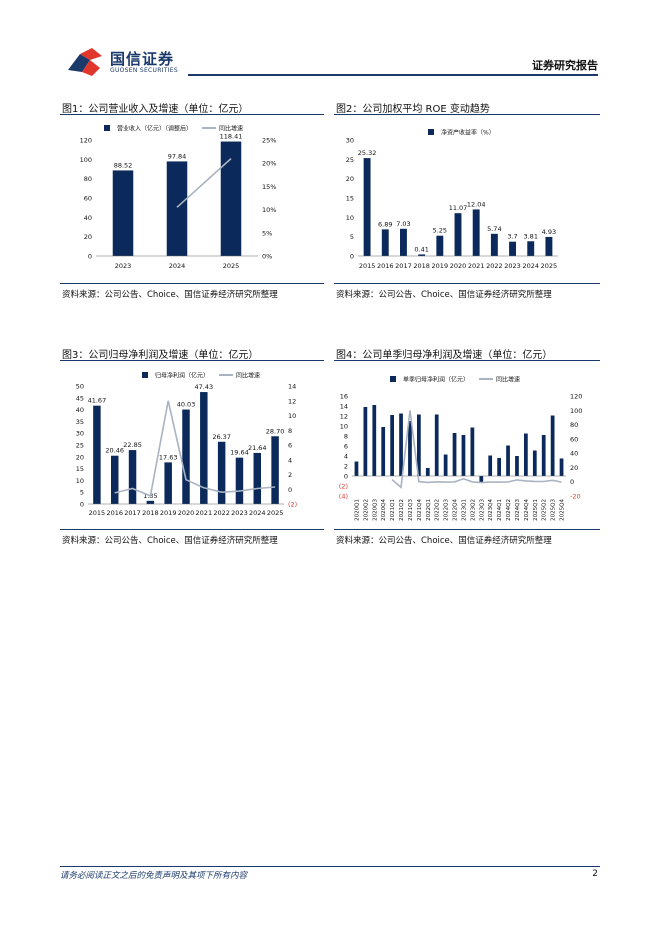 Image resolution: width=662 pixels, height=936 pixels. Describe the element at coordinates (476, 204) in the screenshot. I see `data-label-2021: 12.04` at that location.